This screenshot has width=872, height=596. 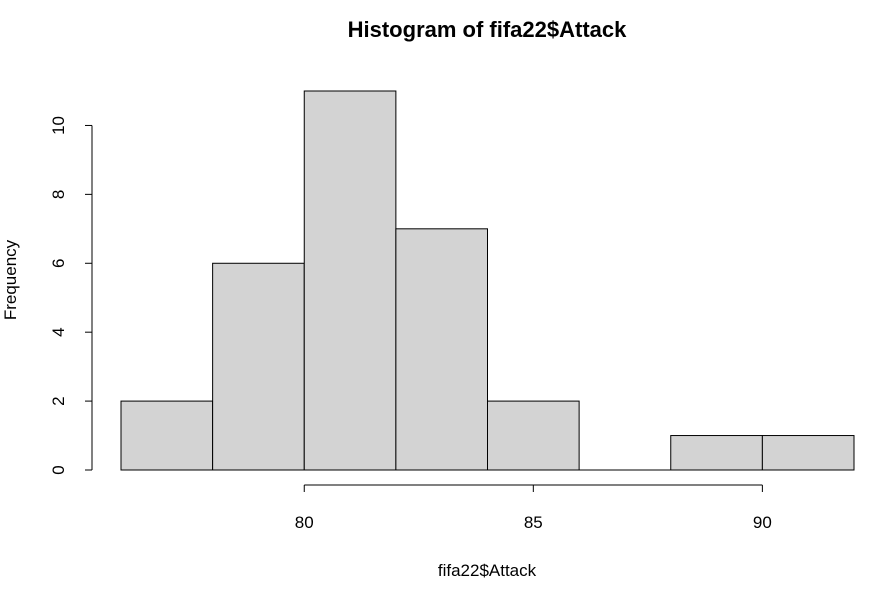 I want to click on chart-title: Histogram of fifa22$Attack, so click(x=488, y=29).